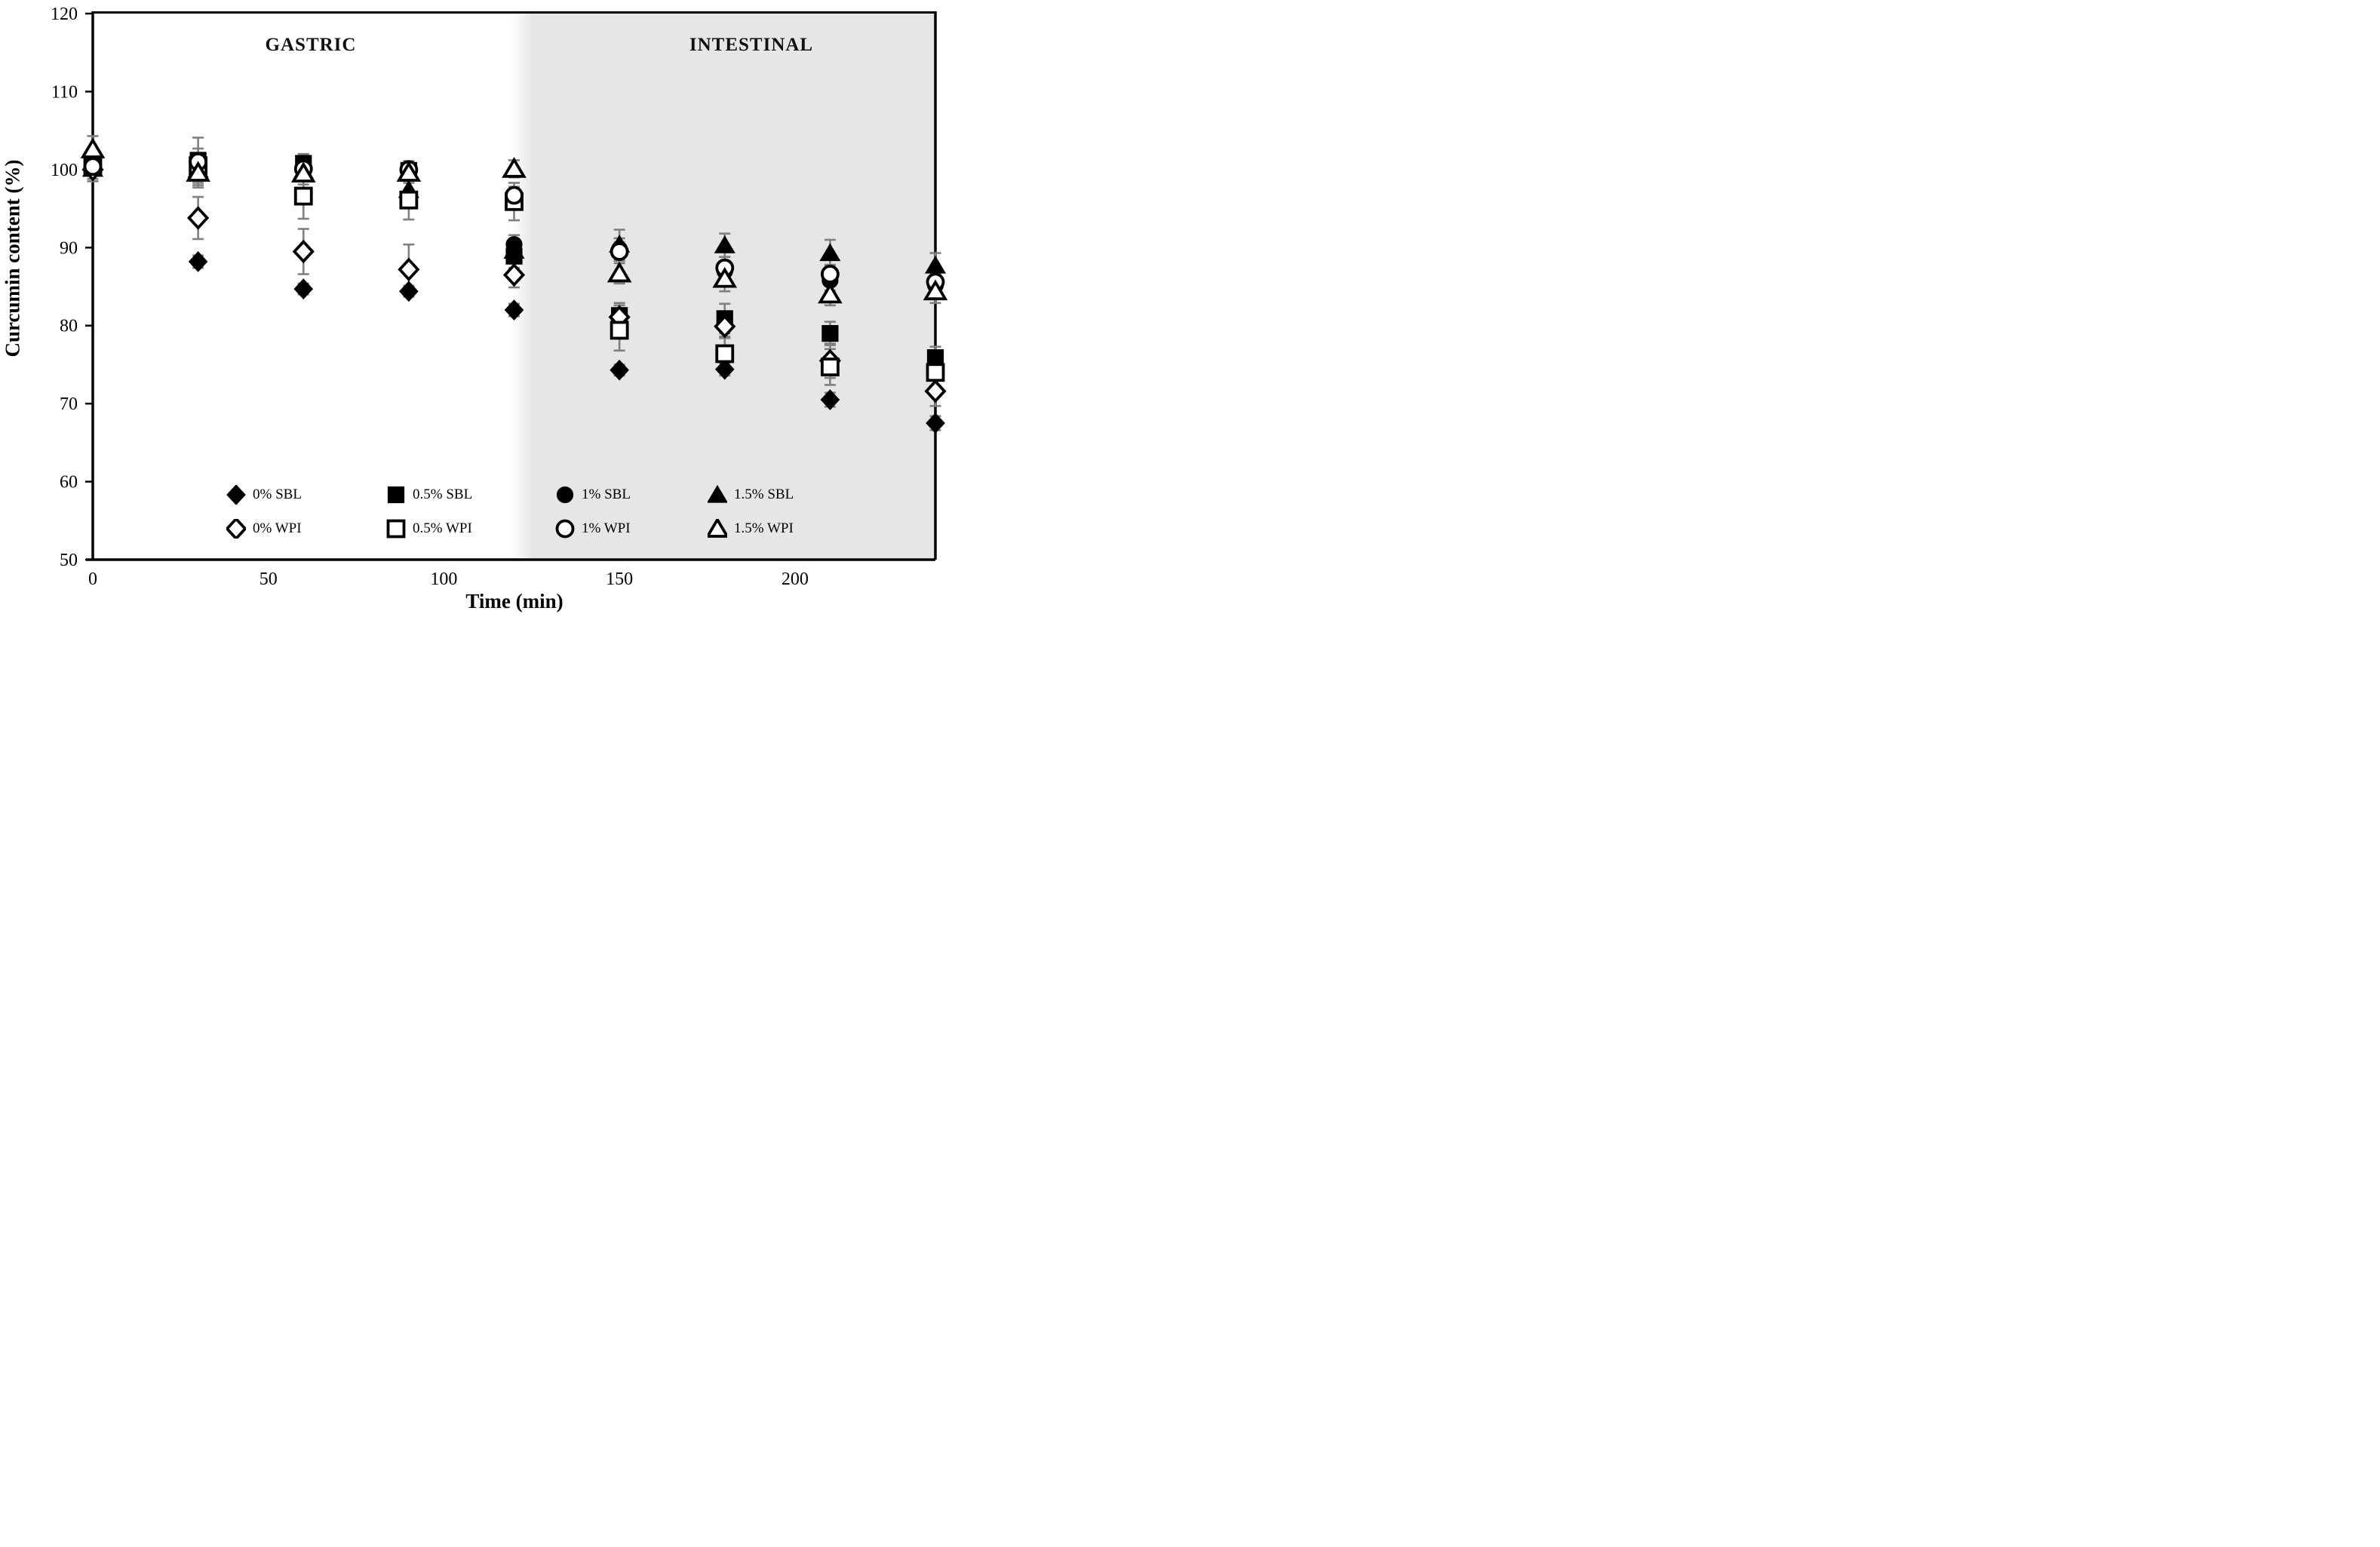 This screenshot has width=2380, height=1547. I want to click on y-tick-label: 120, so click(64, 15).